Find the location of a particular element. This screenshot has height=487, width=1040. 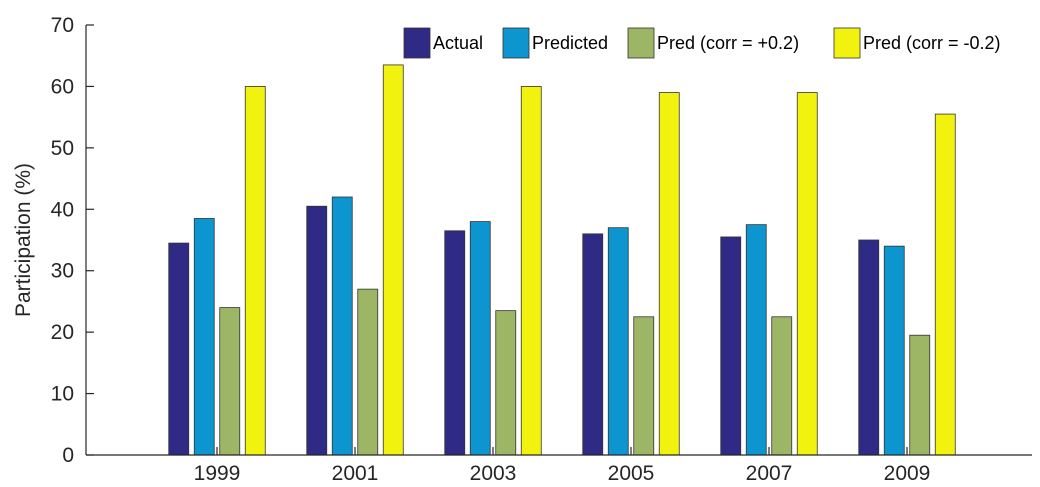

legend-label-actual: Actual is located at coordinates (458, 43).